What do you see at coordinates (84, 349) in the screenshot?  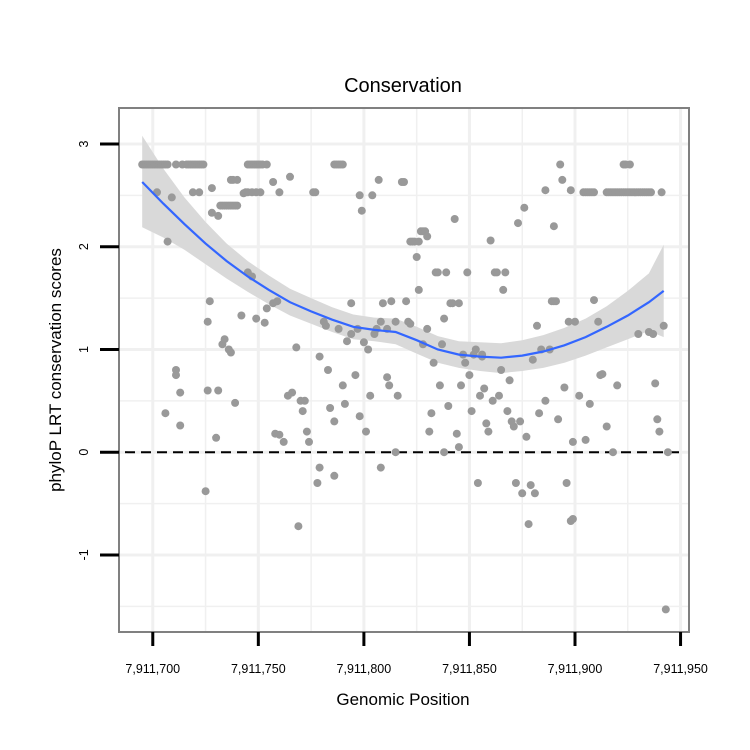 I see `y-tick-label: 1` at bounding box center [84, 349].